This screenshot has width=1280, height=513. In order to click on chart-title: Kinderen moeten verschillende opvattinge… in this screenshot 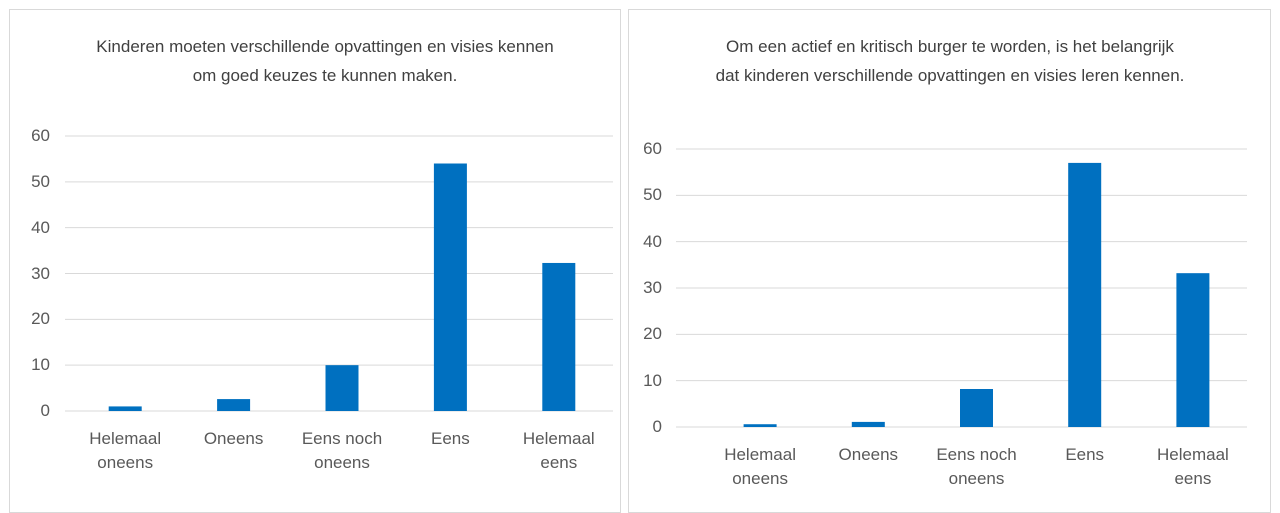, I will do `click(325, 61)`.